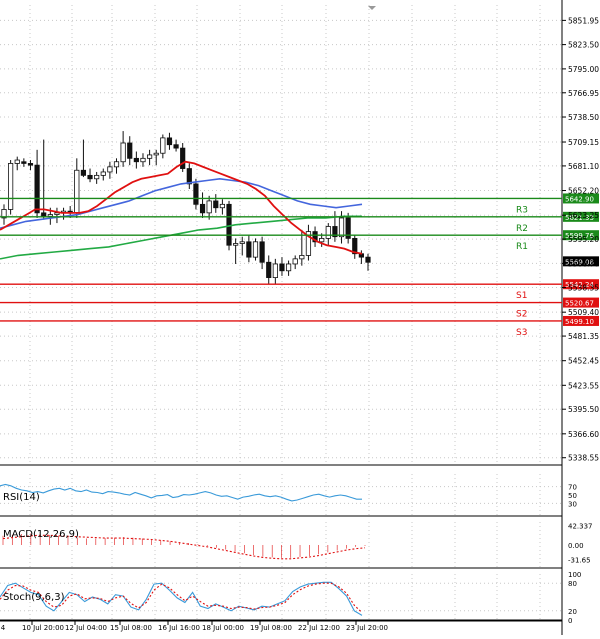 This screenshot has width=600, height=639. I want to click on level-price-text: 5499.10, so click(579, 322).